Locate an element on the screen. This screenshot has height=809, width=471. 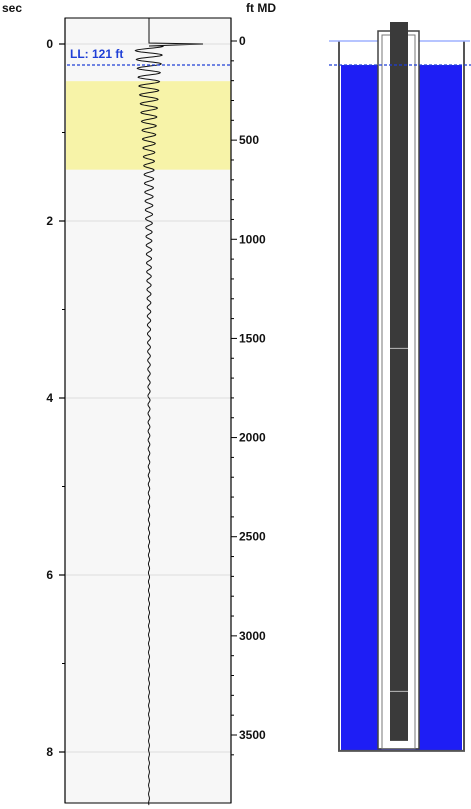
acoustic-trace is located at coordinates (169, 412).